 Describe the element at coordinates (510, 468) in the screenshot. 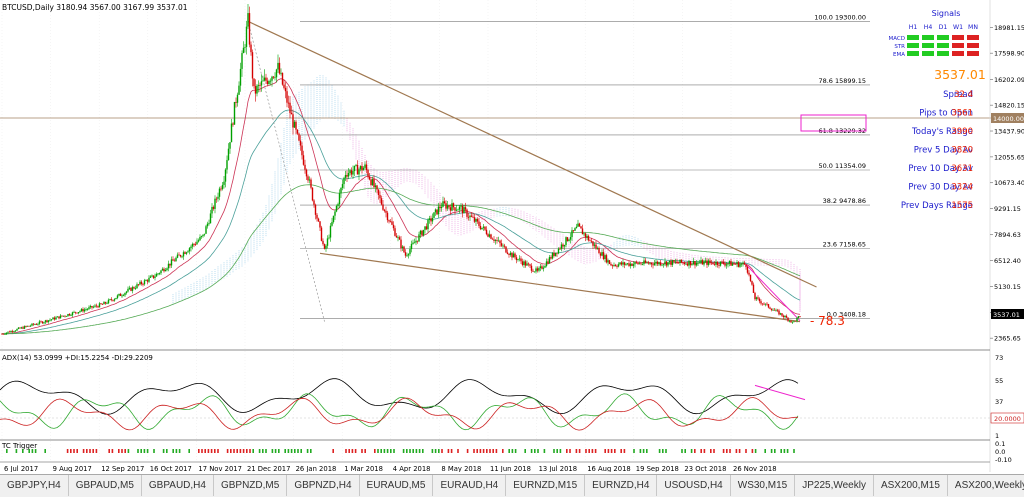

I see `time-label: 11 Jun 2018` at that location.